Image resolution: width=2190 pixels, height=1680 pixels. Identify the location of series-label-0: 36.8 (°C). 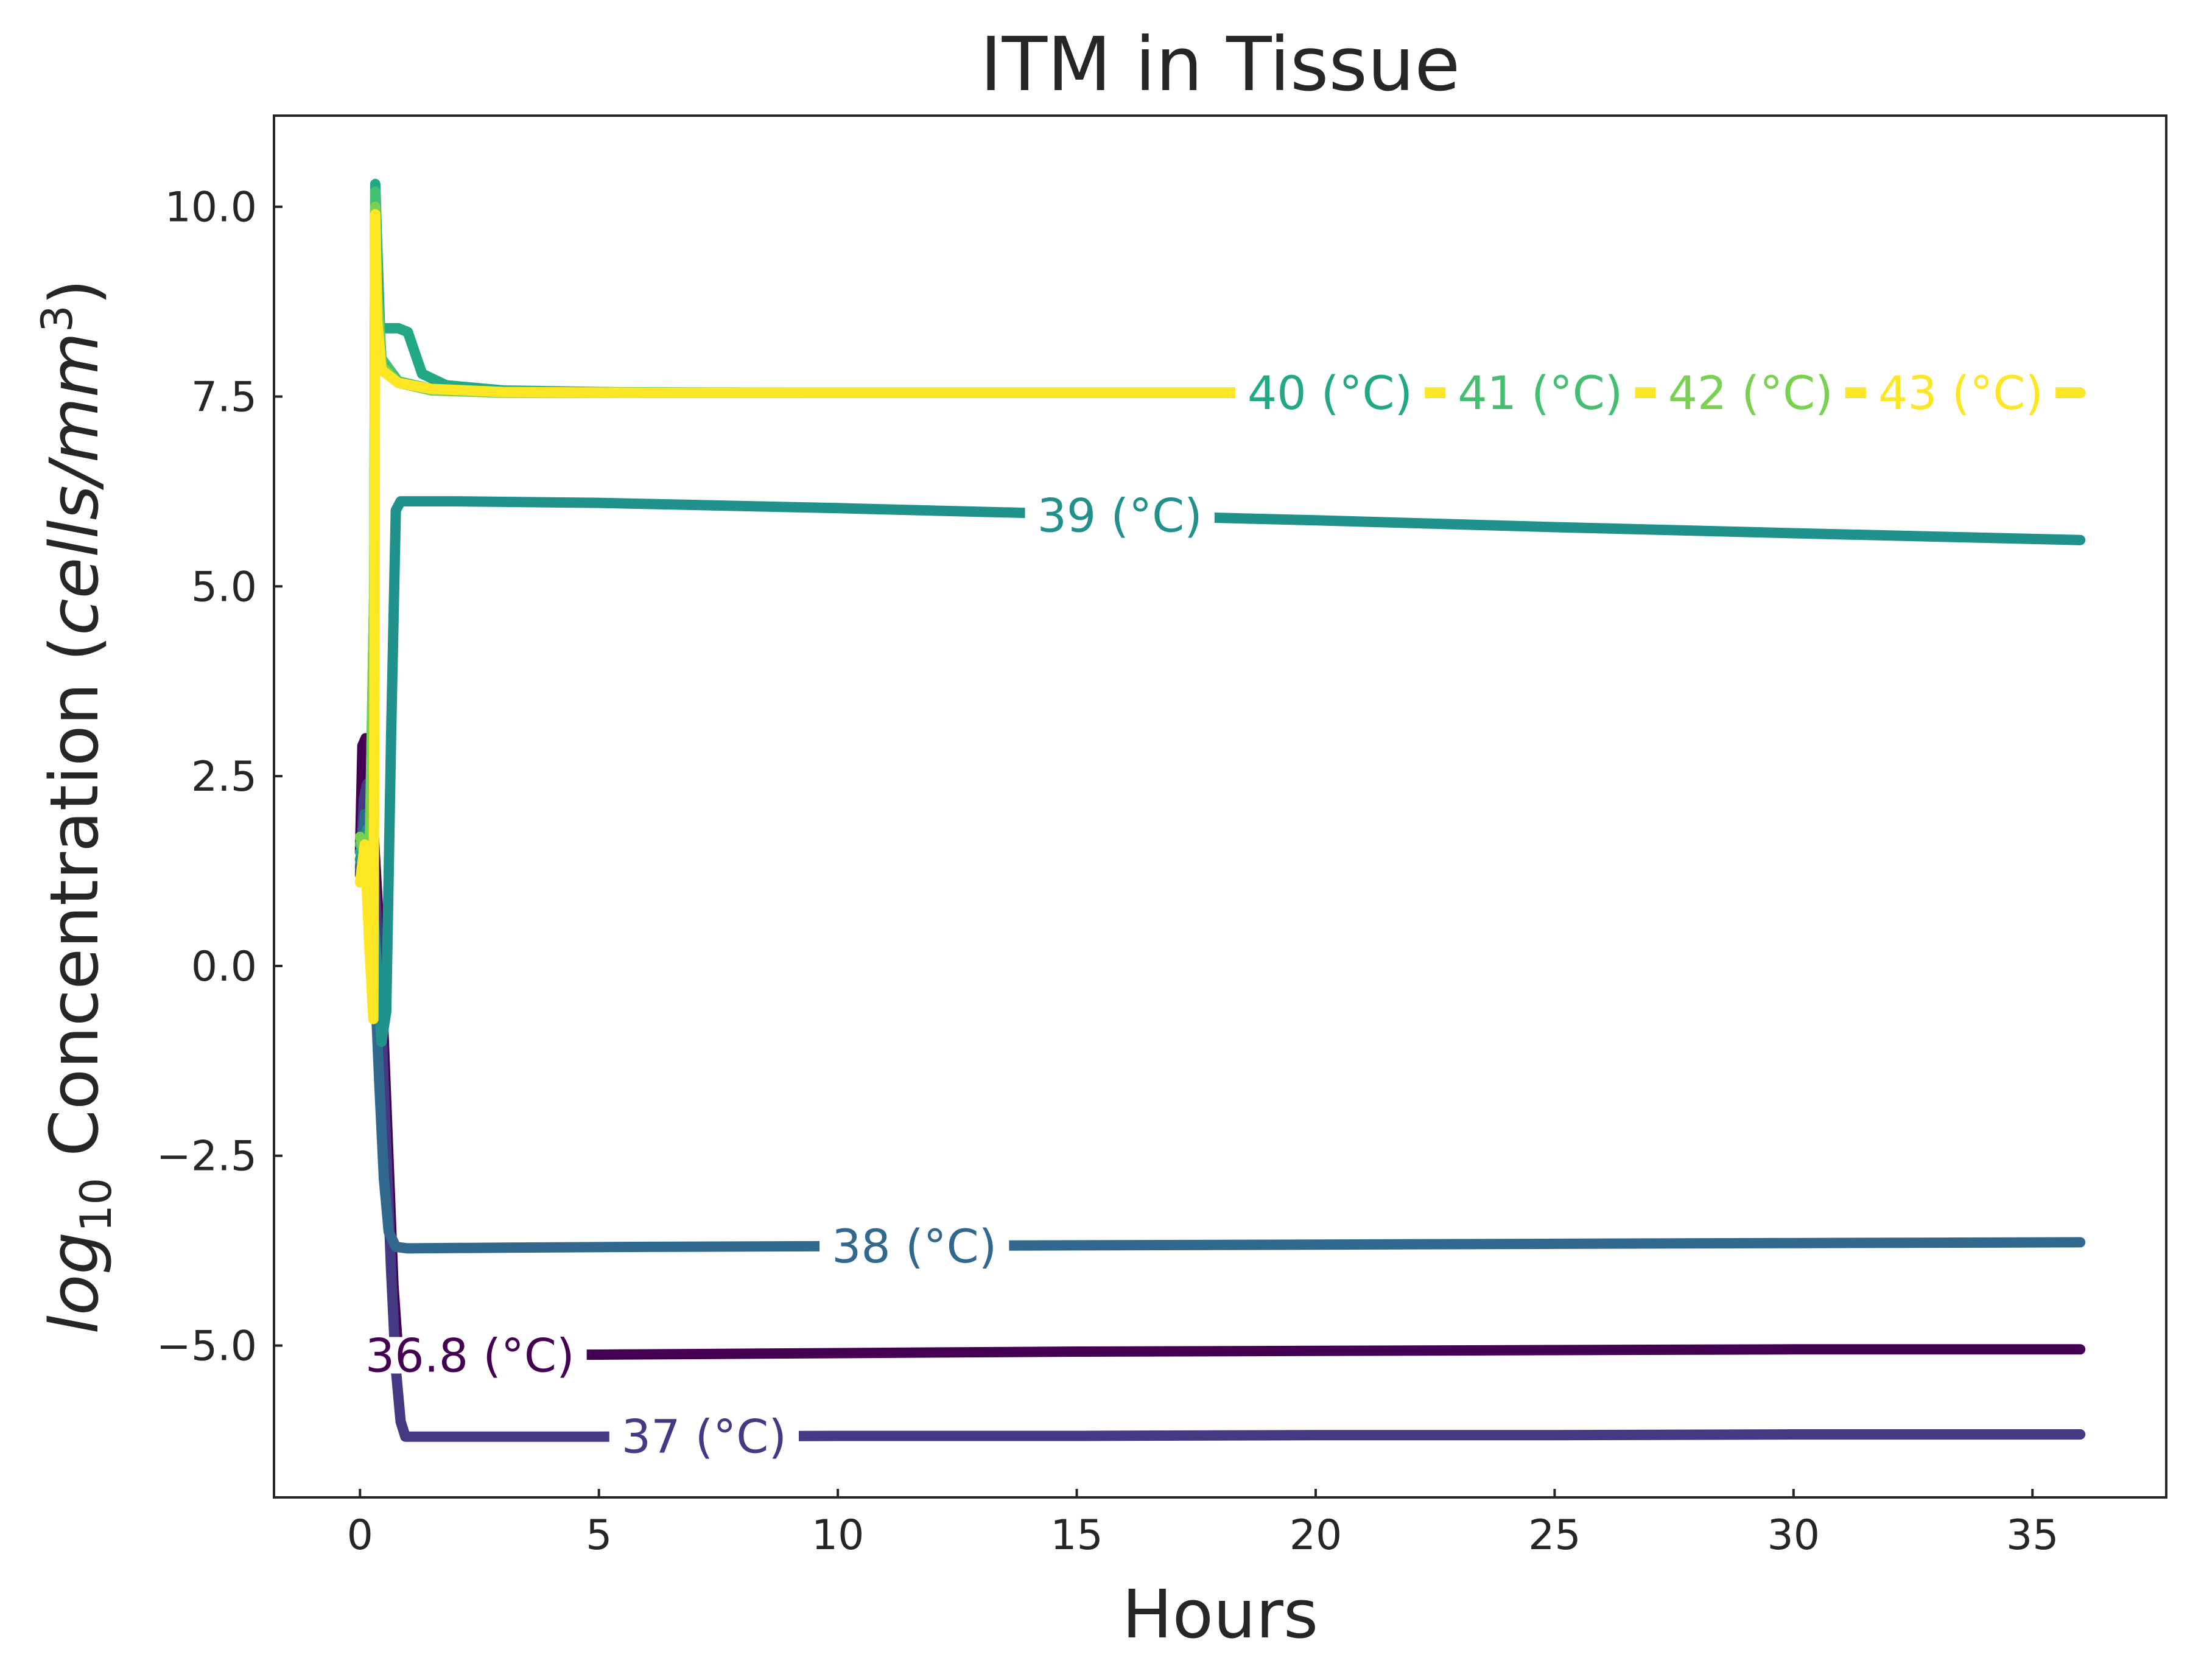
(470, 1355).